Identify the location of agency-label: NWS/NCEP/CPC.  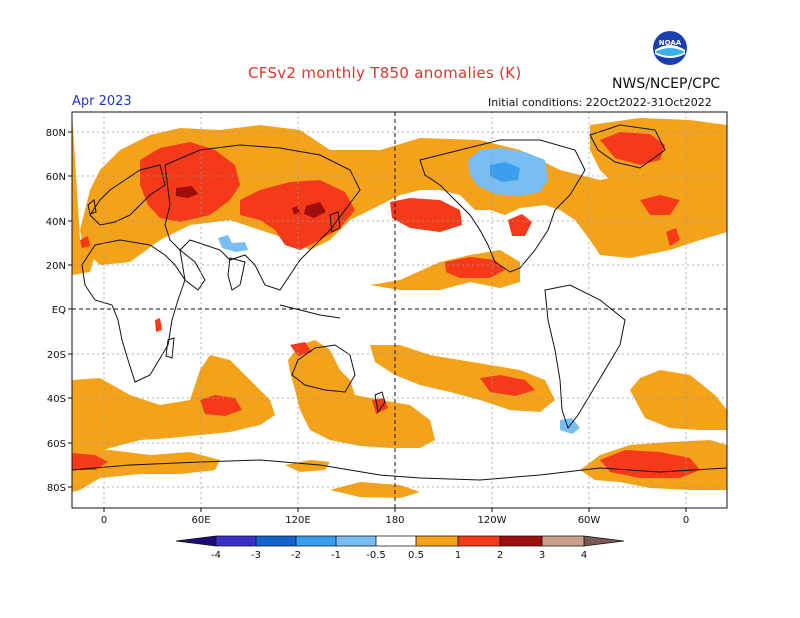
(666, 84).